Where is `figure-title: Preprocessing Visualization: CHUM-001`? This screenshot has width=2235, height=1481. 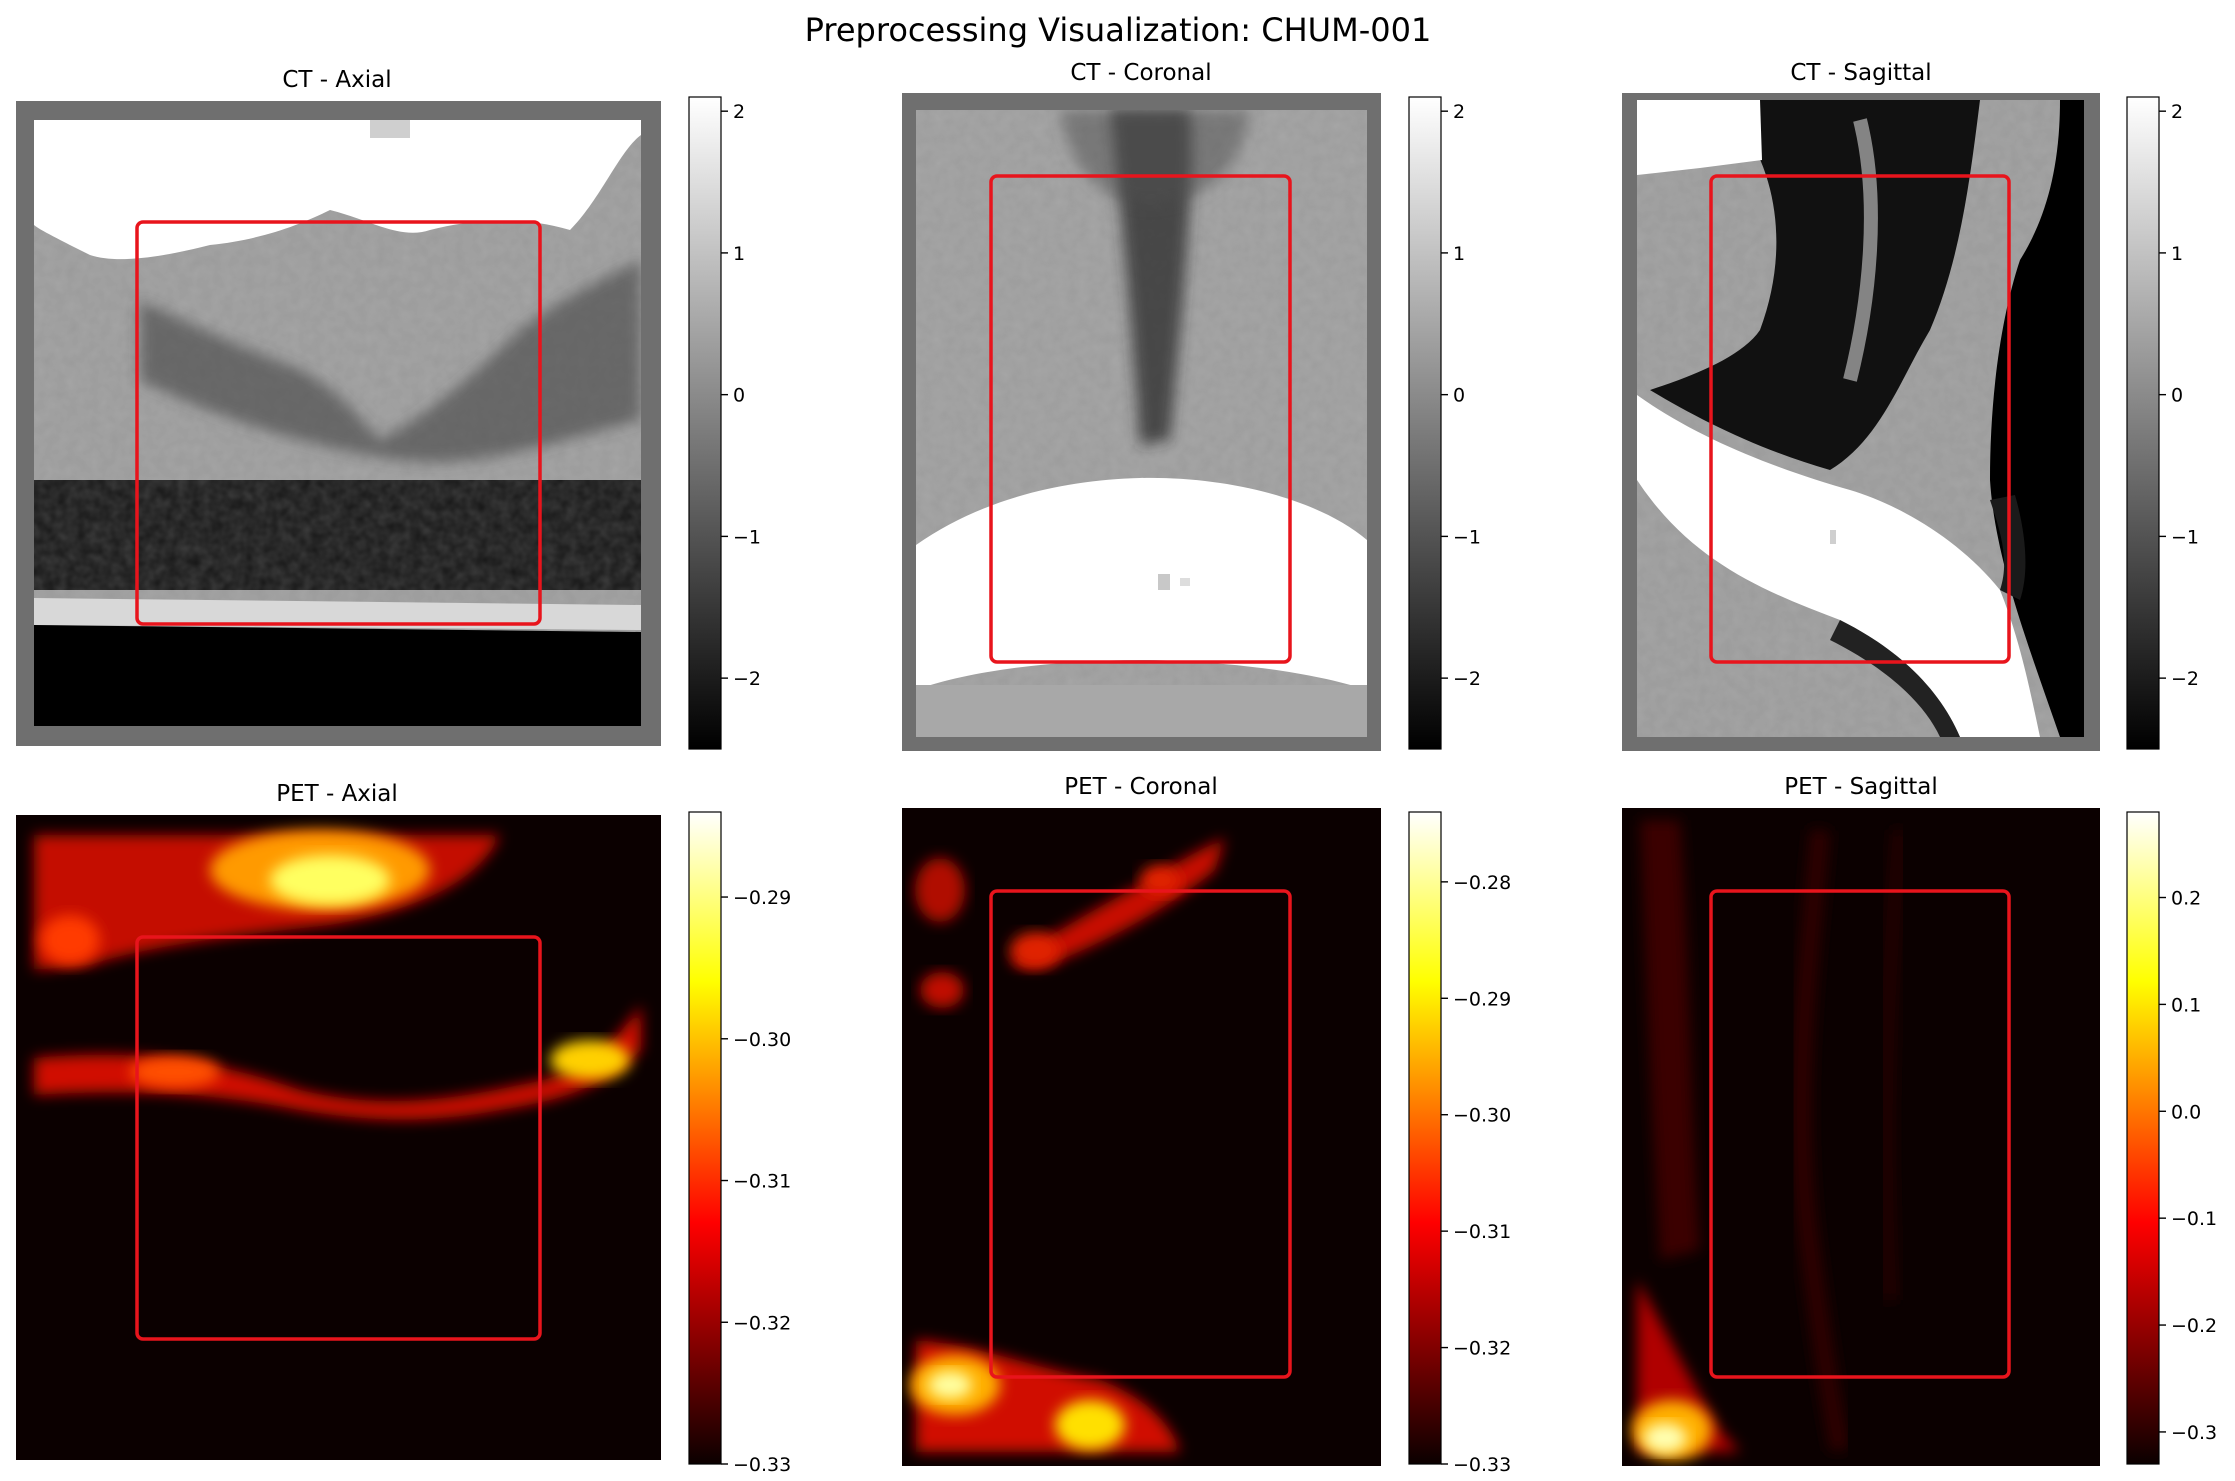
figure-title: Preprocessing Visualization: CHUM-001 is located at coordinates (1118, 30).